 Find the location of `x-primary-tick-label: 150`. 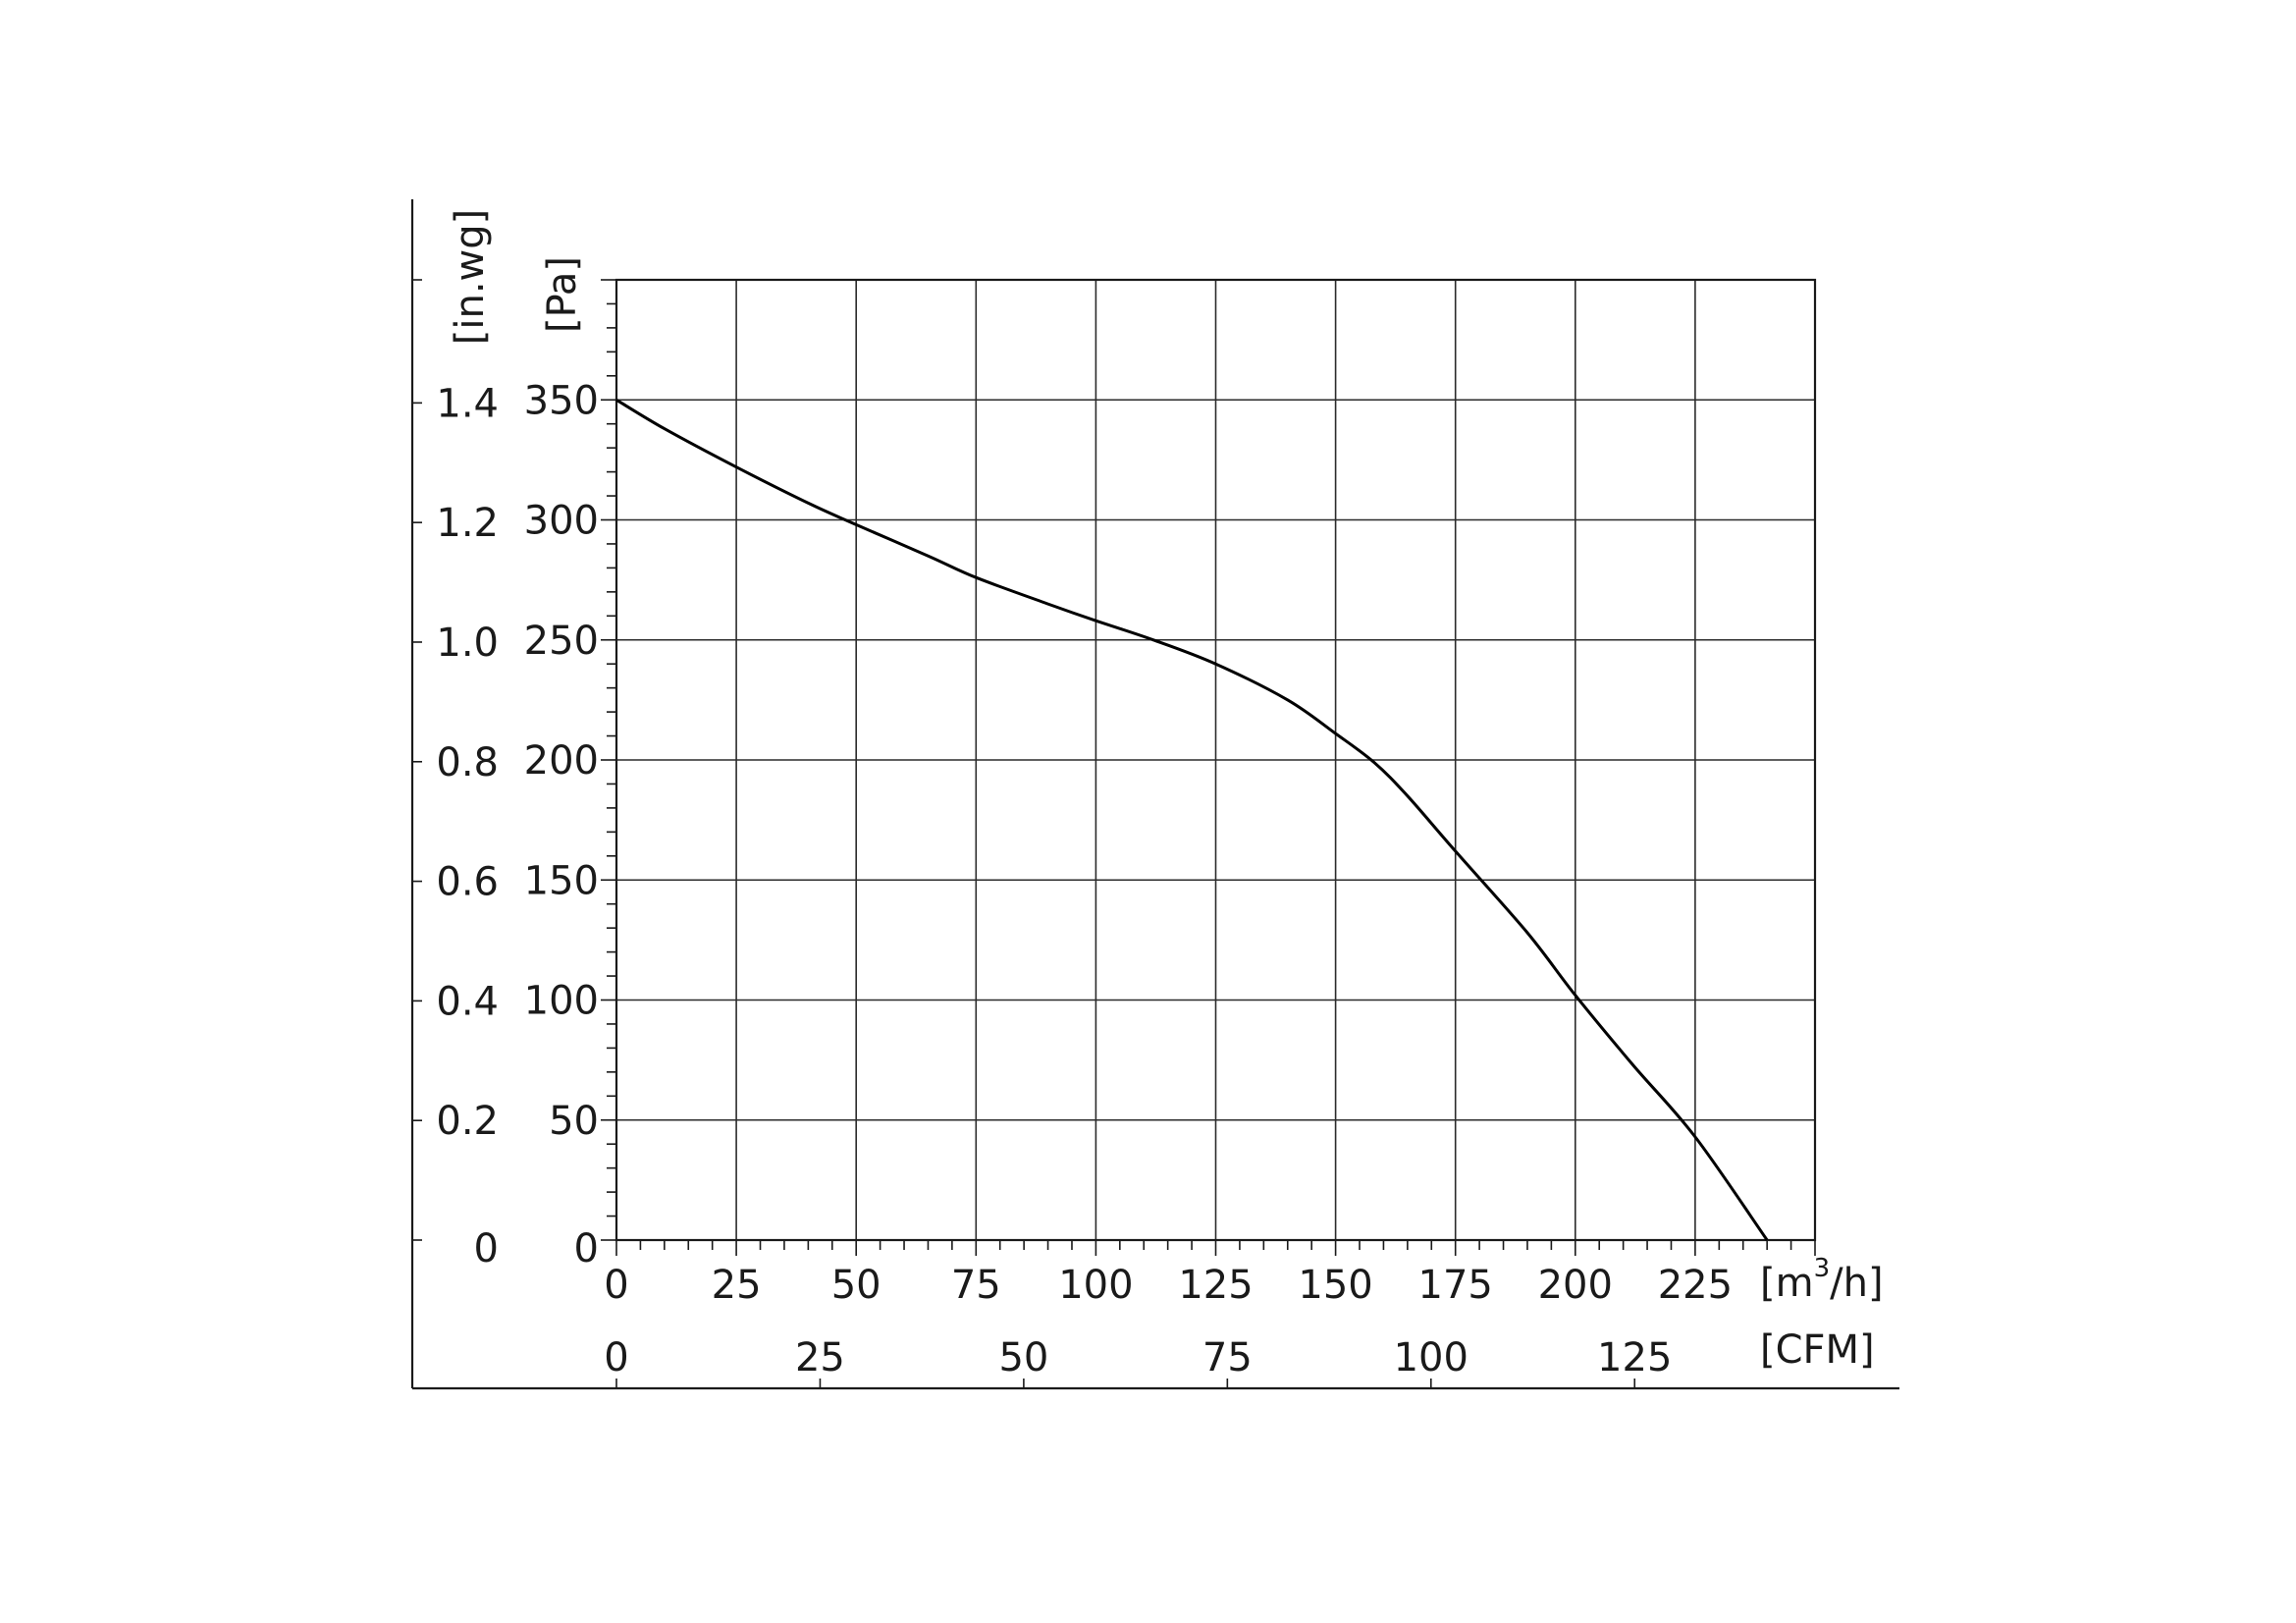

x-primary-tick-label: 150 is located at coordinates (1335, 1286).